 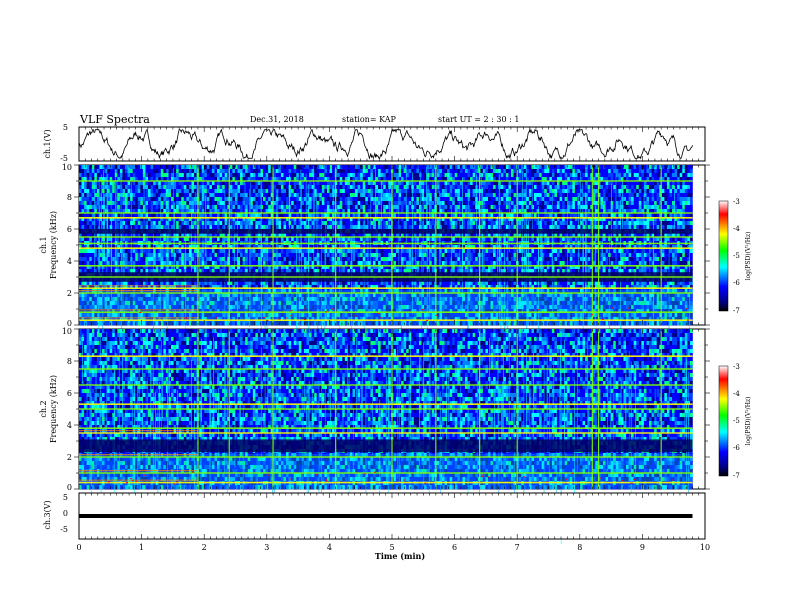 I want to click on ch1-ytick-6: 6, so click(x=69, y=229).